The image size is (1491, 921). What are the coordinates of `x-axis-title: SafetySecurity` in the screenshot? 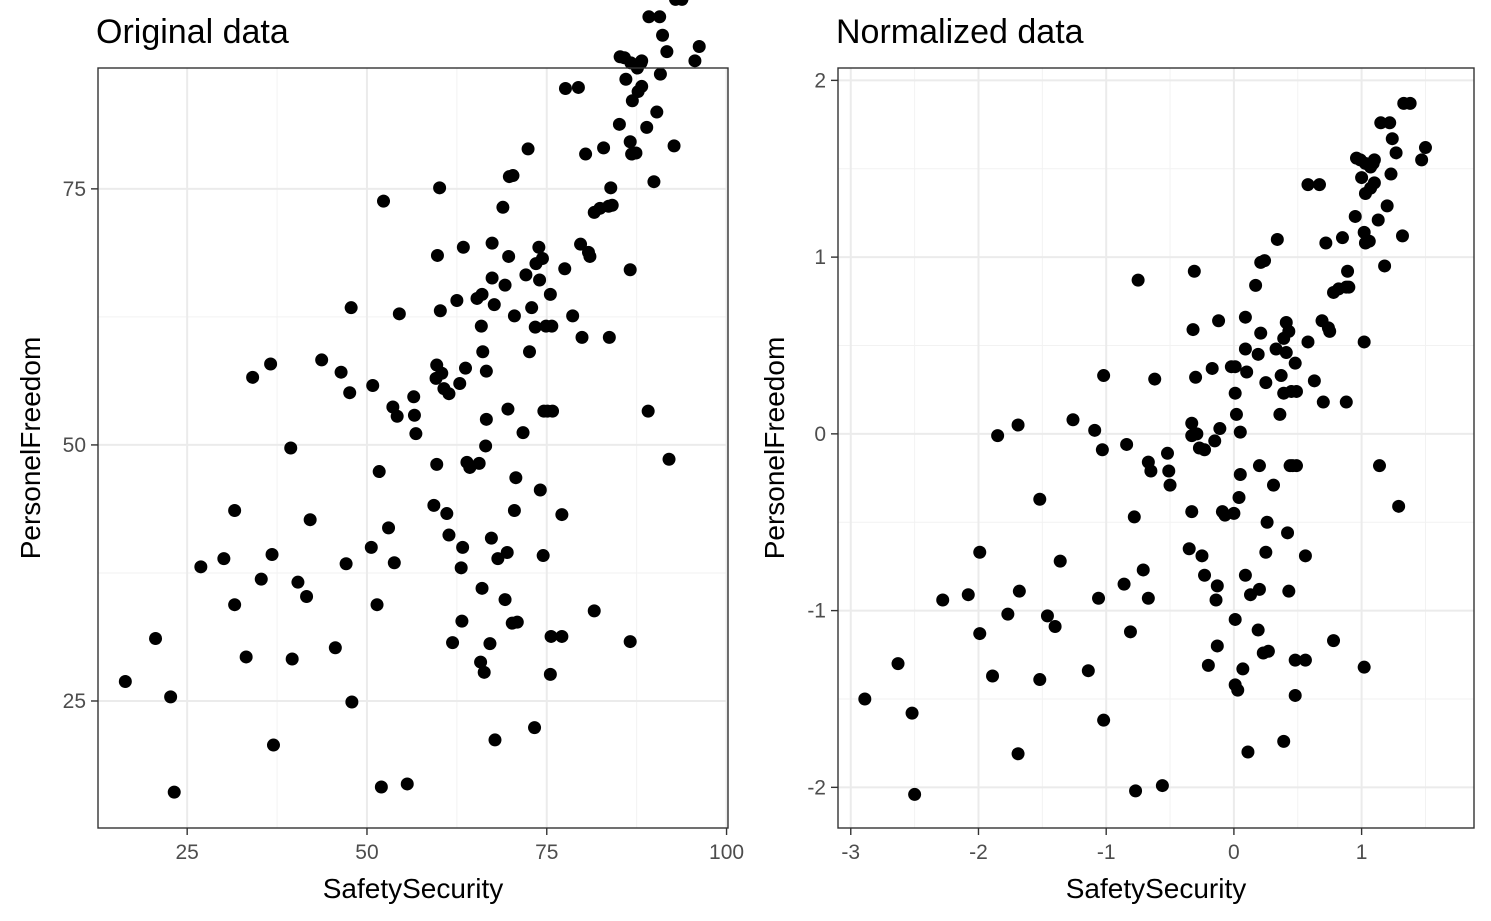 It's located at (1156, 888).